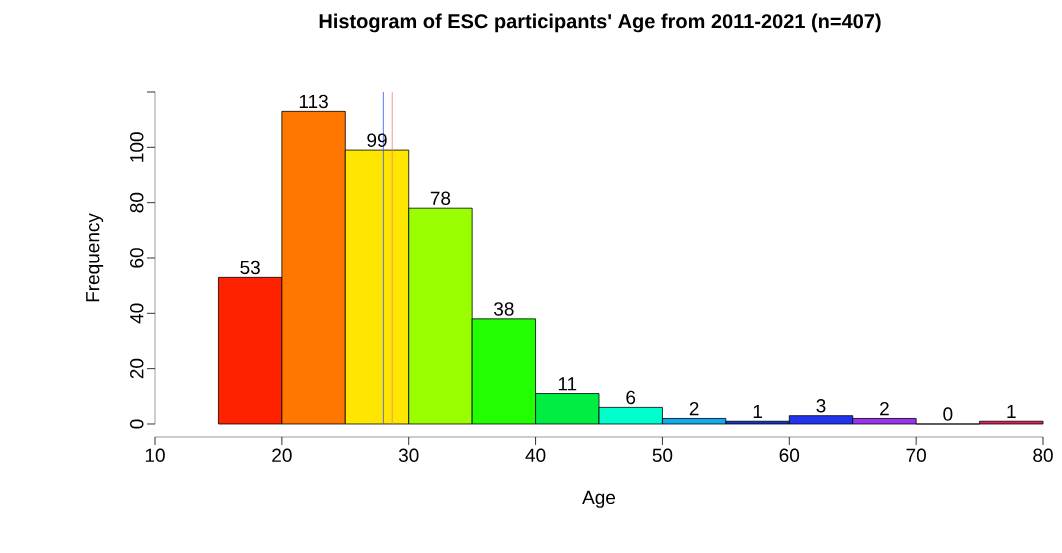 The image size is (1062, 553). What do you see at coordinates (137, 258) in the screenshot?
I see `y-tick-label: 60` at bounding box center [137, 258].